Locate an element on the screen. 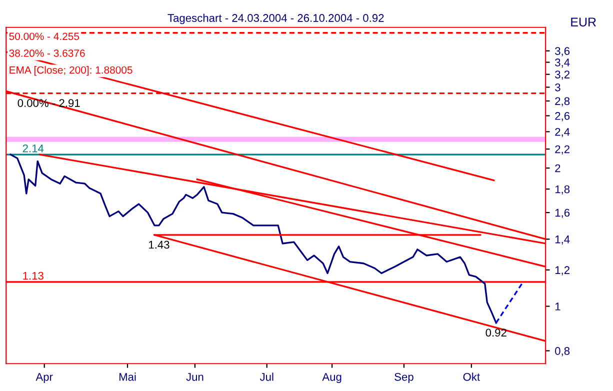  y-tick-label: 2,2 is located at coordinates (562, 149).